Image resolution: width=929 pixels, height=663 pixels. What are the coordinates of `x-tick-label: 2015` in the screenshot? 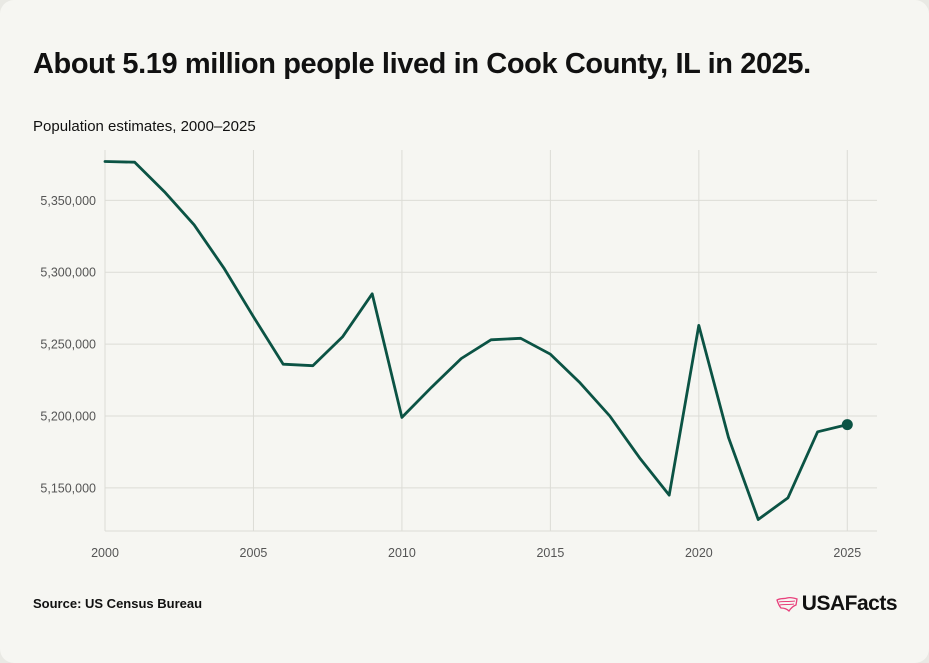 It's located at (550, 553).